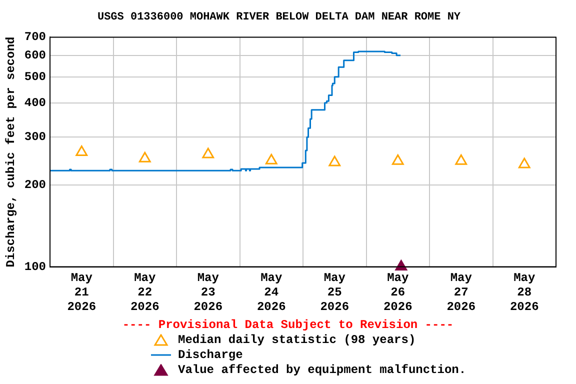 Image resolution: width=576 pixels, height=384 pixels. What do you see at coordinates (145, 292) in the screenshot?
I see `x-tick-label: May 22 2026` at bounding box center [145, 292].